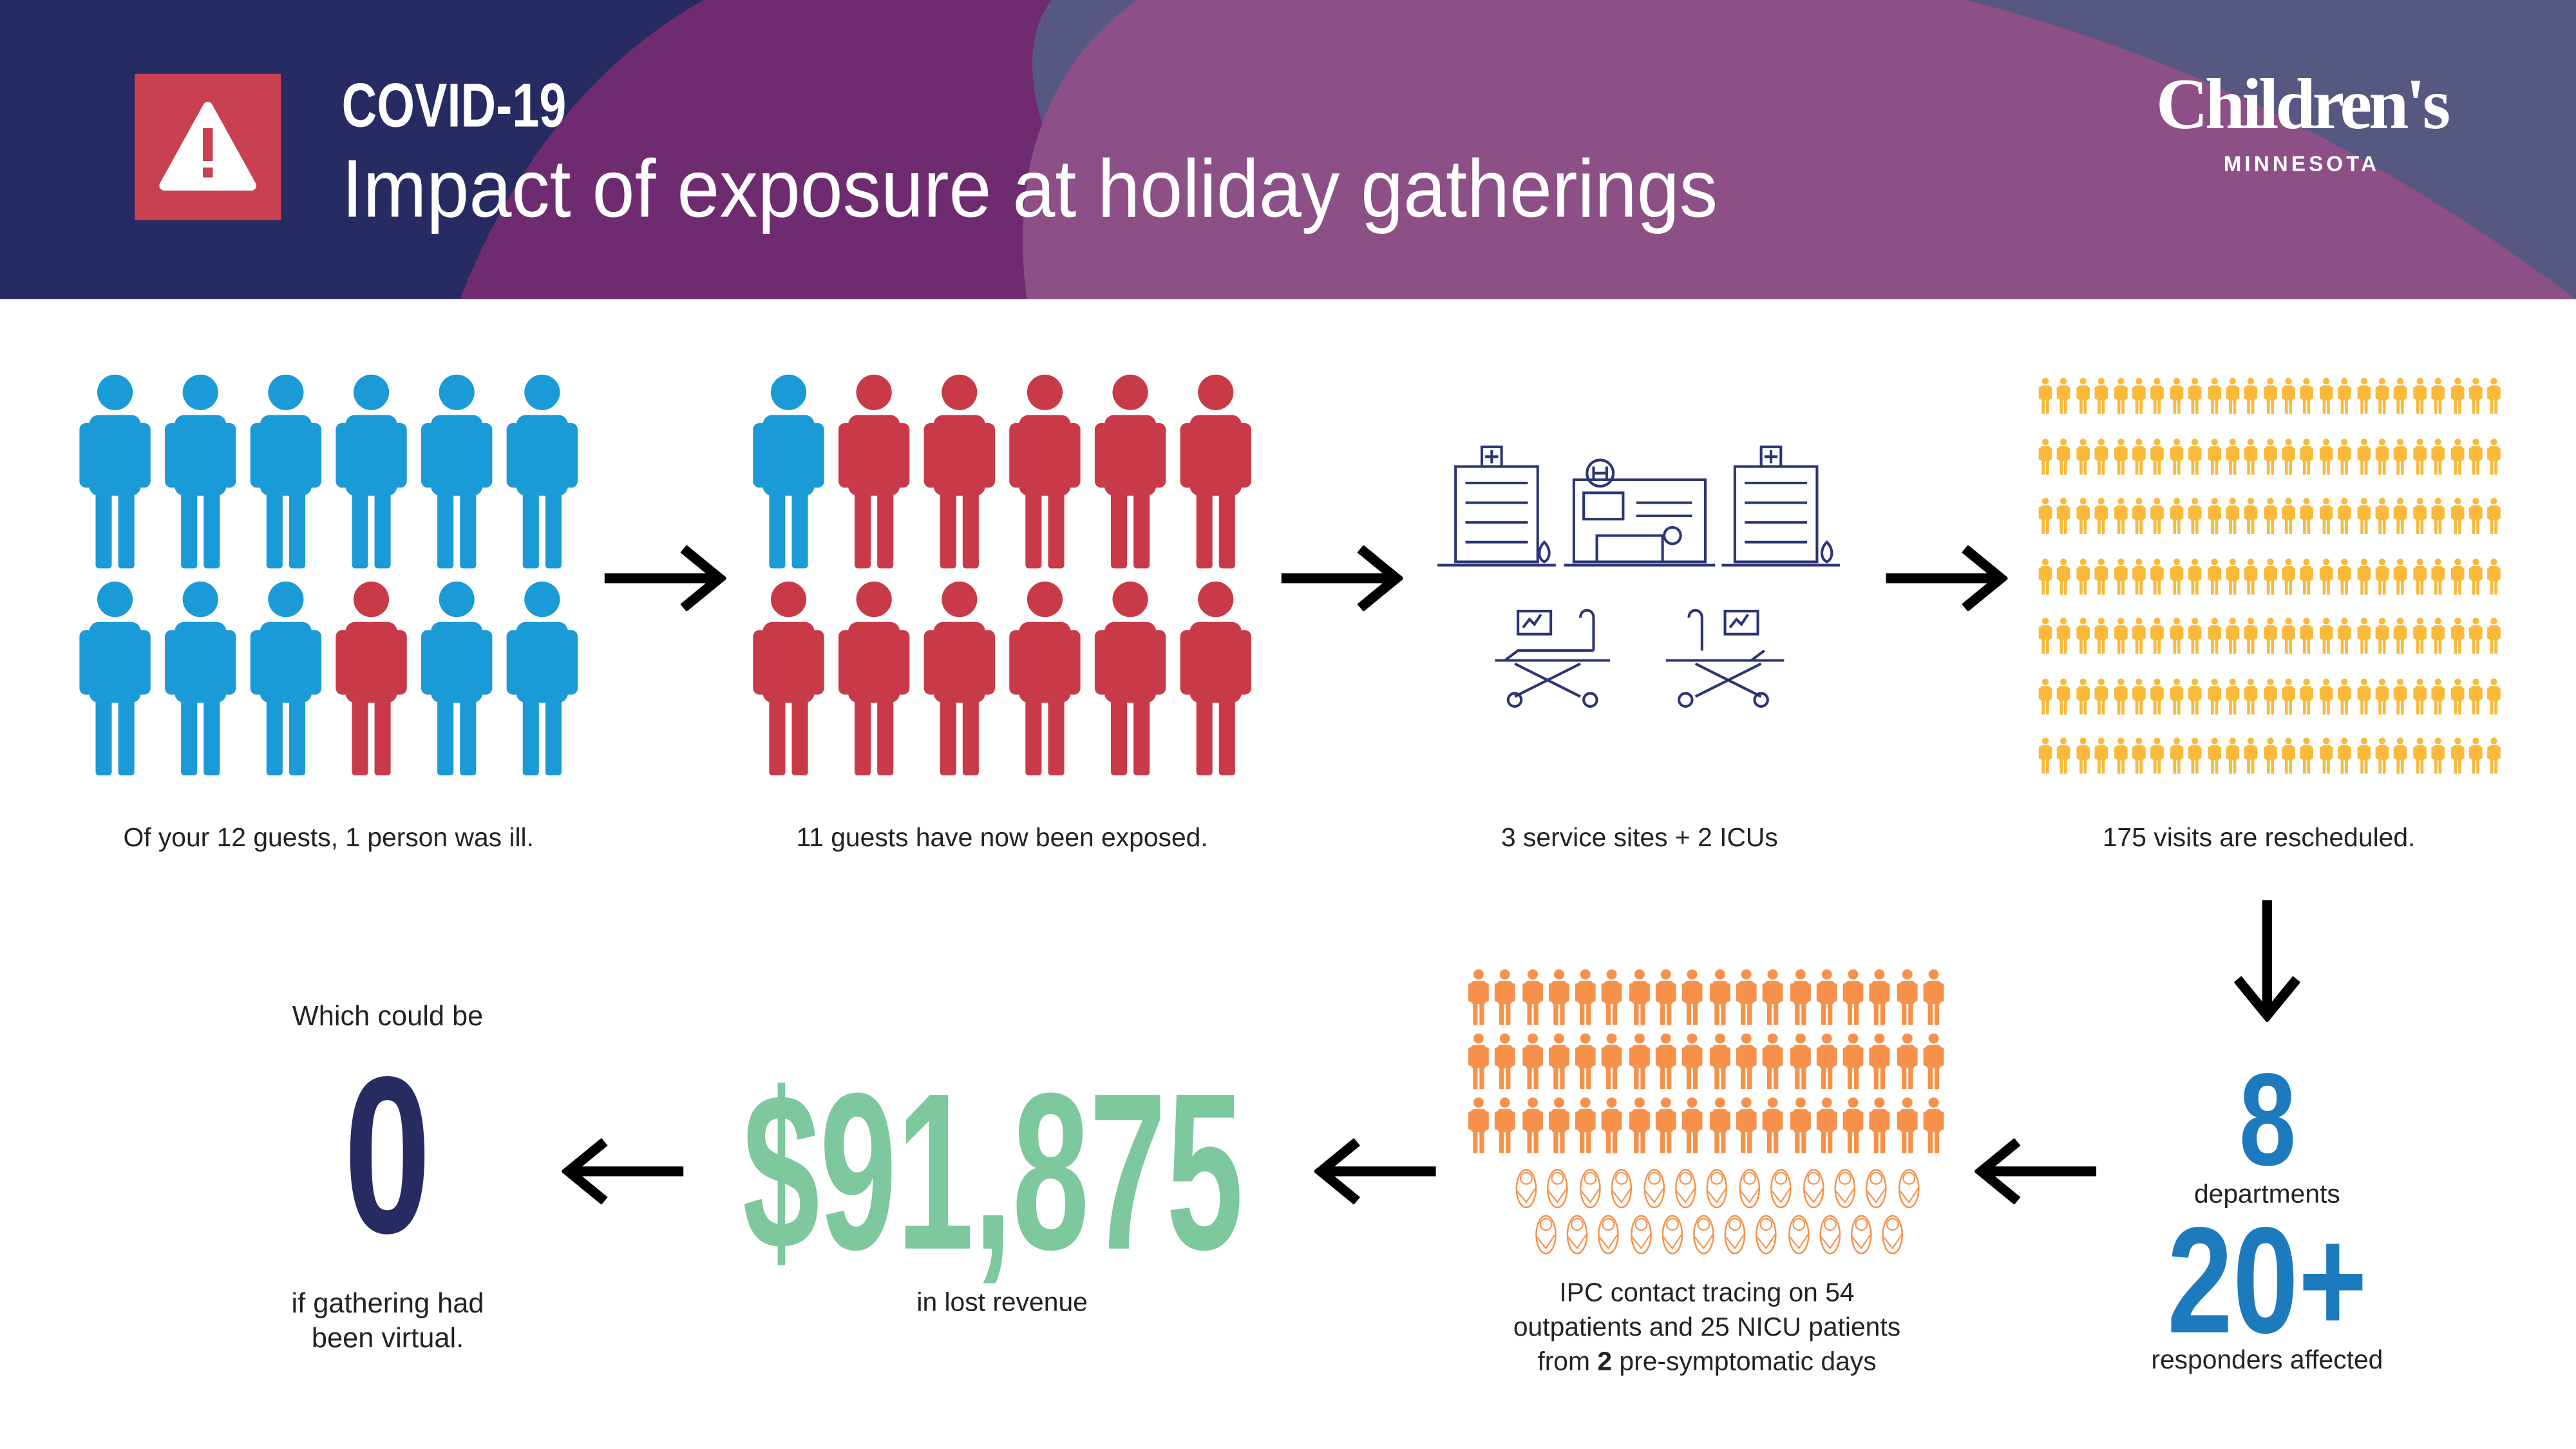 The height and width of the screenshot is (1449, 2576). I want to click on header-kicker: COVID-19, so click(454, 107).